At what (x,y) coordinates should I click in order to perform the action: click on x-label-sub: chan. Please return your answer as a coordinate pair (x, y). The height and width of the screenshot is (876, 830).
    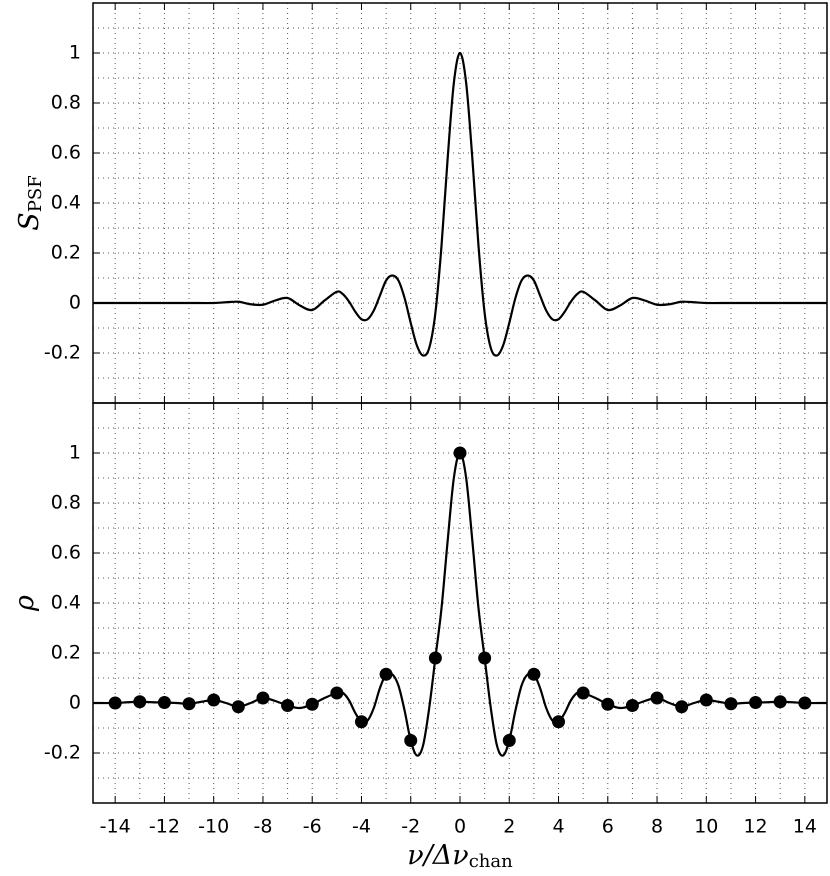
    Looking at the image, I should click on (491, 861).